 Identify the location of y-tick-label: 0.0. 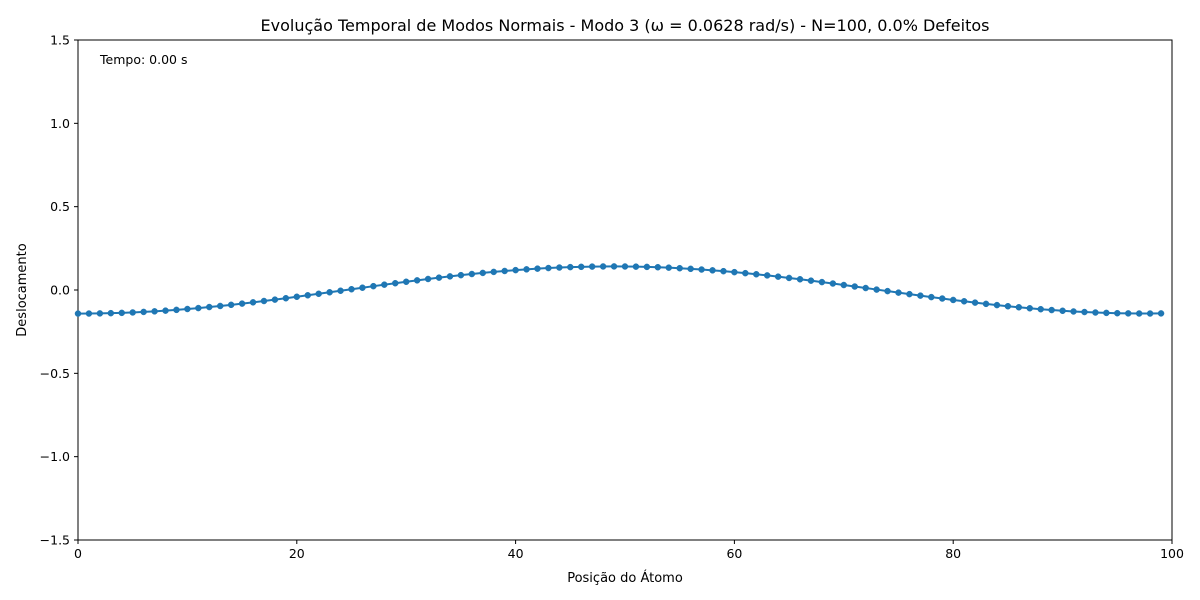
(60, 290).